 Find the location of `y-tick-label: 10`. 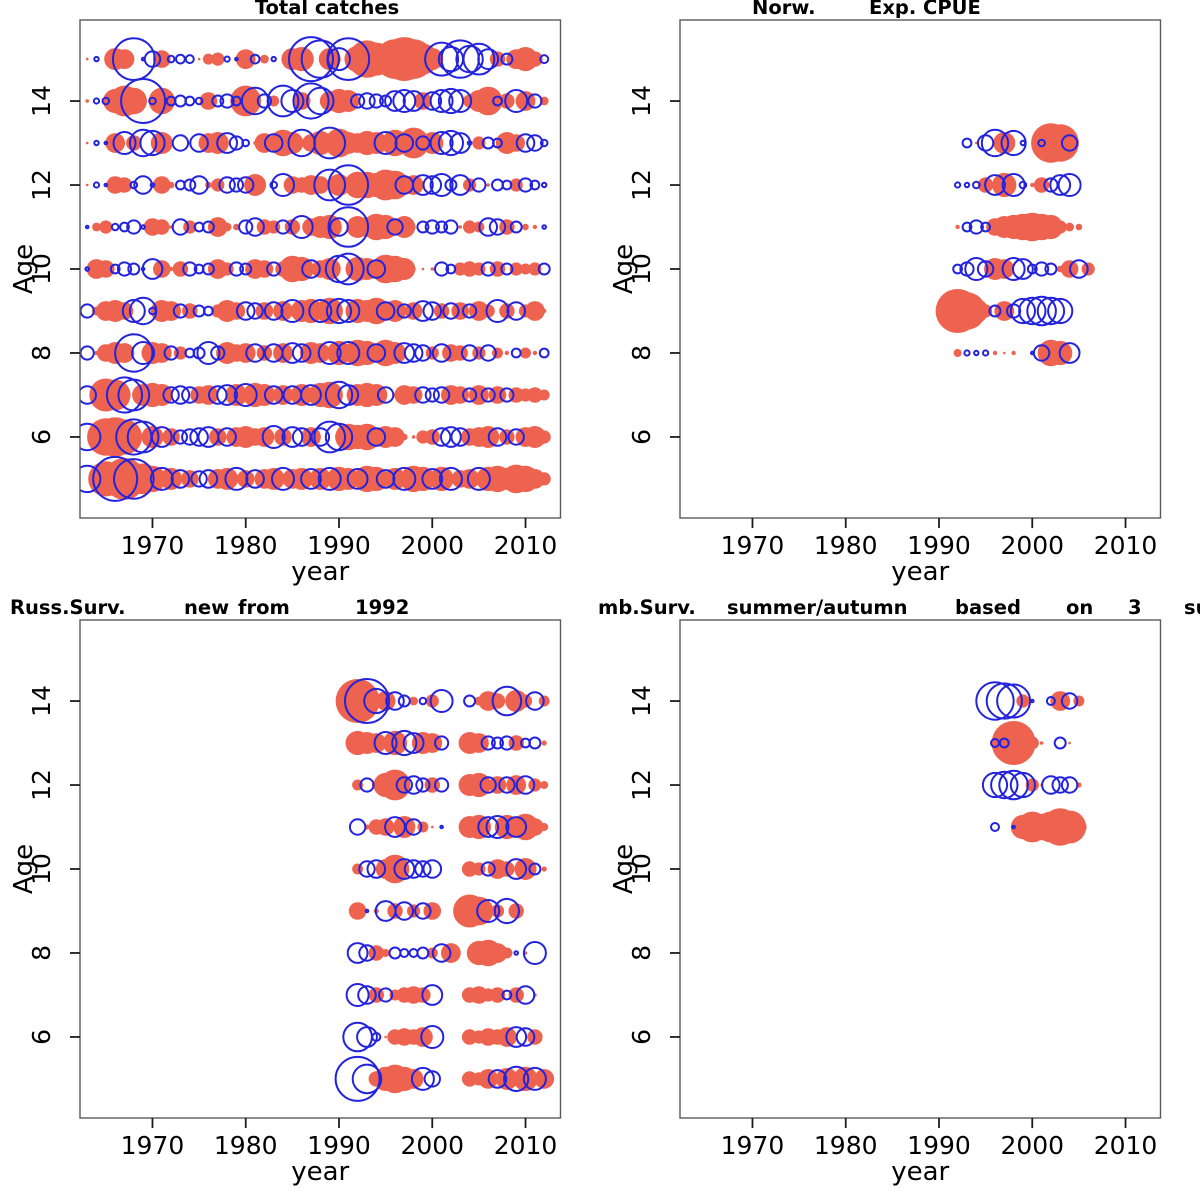

y-tick-label: 10 is located at coordinates (41, 269).